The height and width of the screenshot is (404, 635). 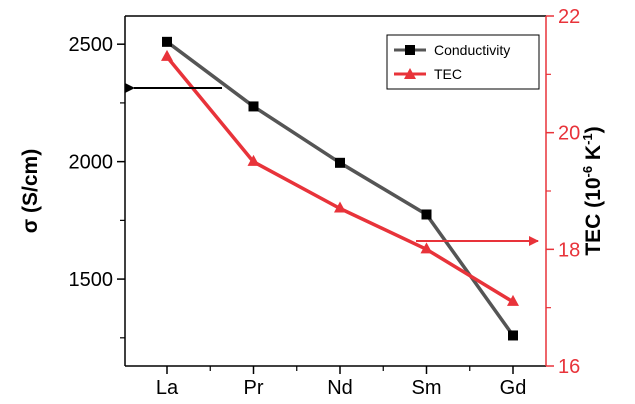 What do you see at coordinates (593, 129) in the screenshot?
I see `right-axis-title-suffix: )` at bounding box center [593, 129].